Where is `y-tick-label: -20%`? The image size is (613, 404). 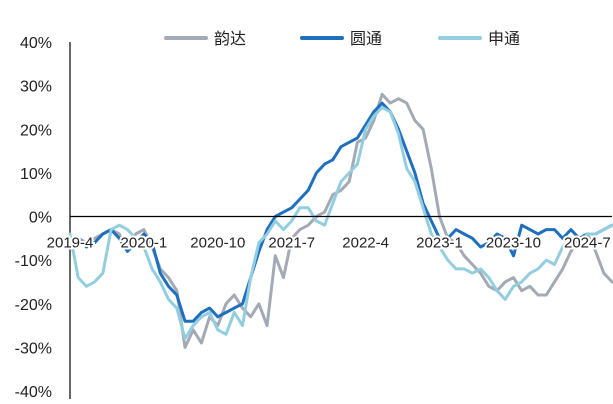 y-tick-label: -20% is located at coordinates (33, 305).